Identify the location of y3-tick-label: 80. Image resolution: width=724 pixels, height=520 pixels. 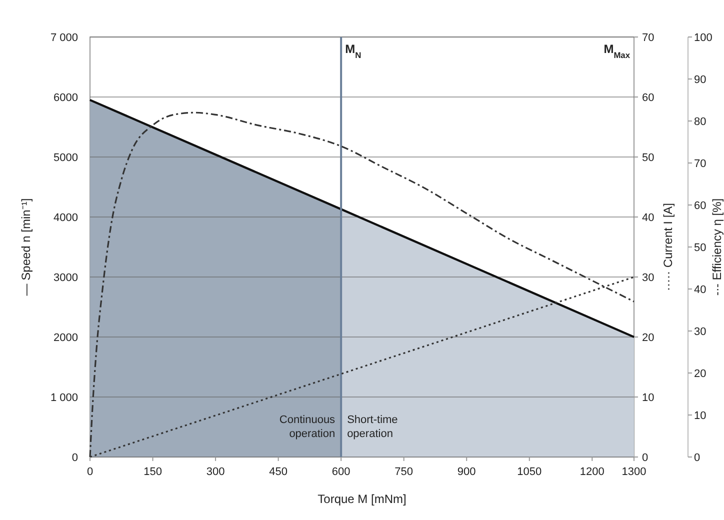
(700, 122).